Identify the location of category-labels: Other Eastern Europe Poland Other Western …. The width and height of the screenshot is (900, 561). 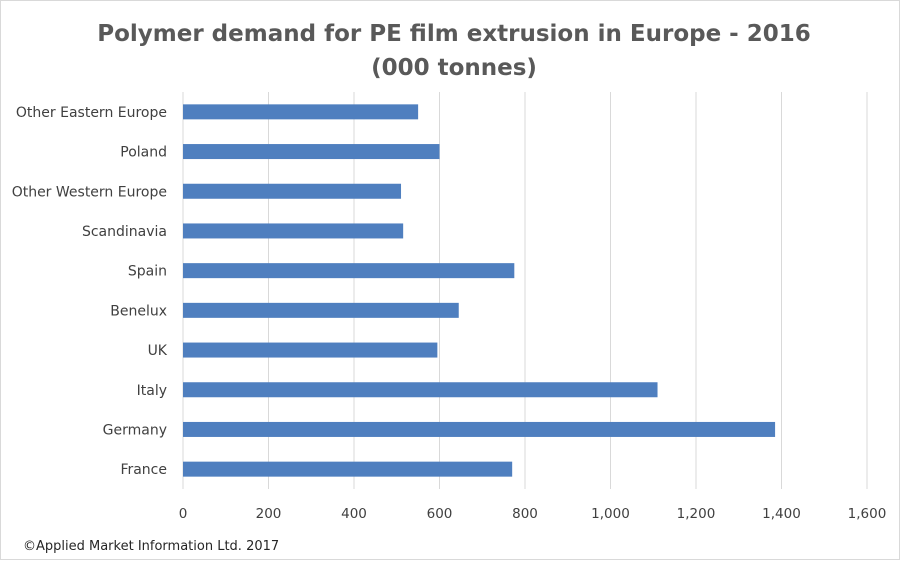
(90, 291).